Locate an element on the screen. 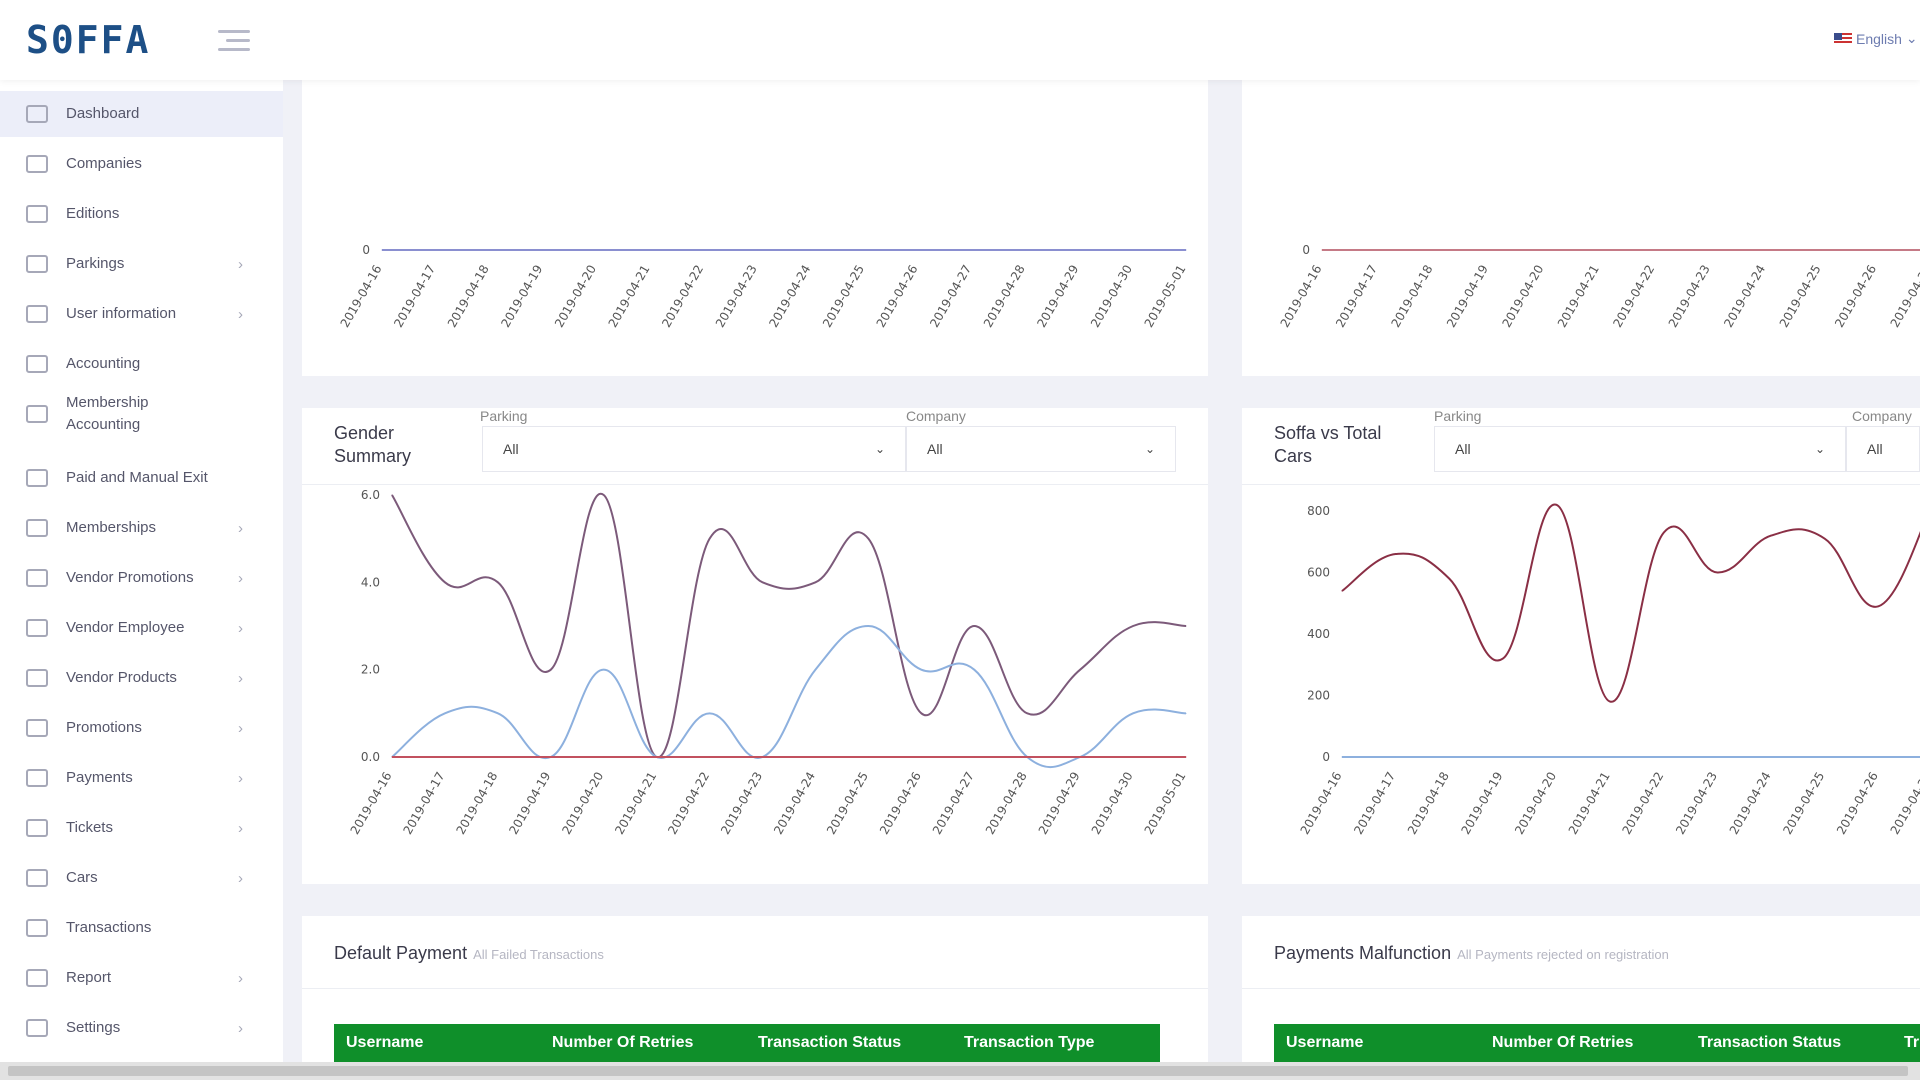 The height and width of the screenshot is (1080, 1920). sidebar-item-transactions: Transactions is located at coordinates (141, 928).